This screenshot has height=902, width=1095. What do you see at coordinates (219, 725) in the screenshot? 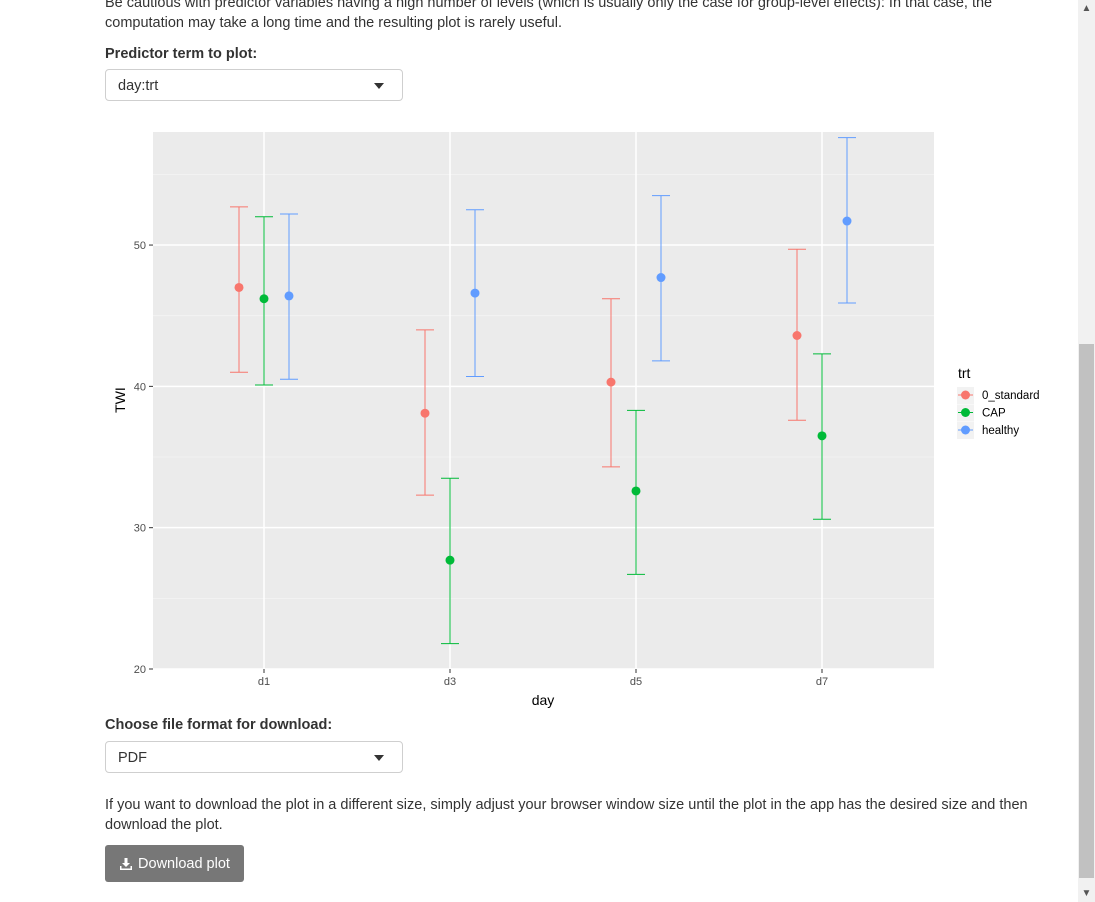
I see `format-label: Choose file format for download:` at bounding box center [219, 725].